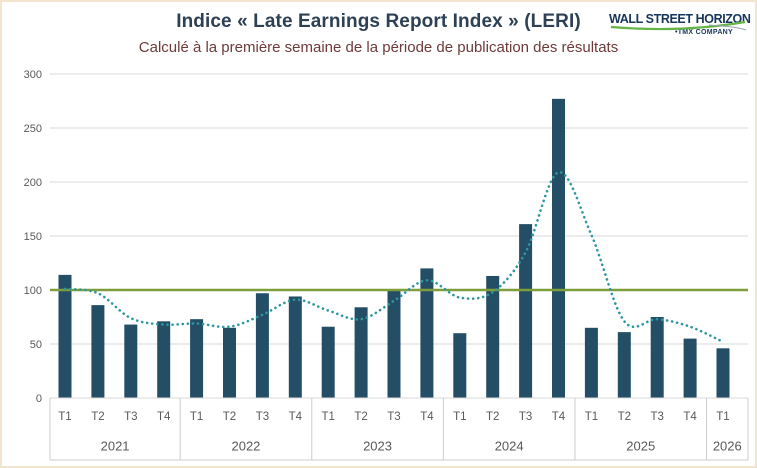 The height and width of the screenshot is (468, 757). What do you see at coordinates (327, 417) in the screenshot?
I see `x-axis-quarter-label-8: T1` at bounding box center [327, 417].